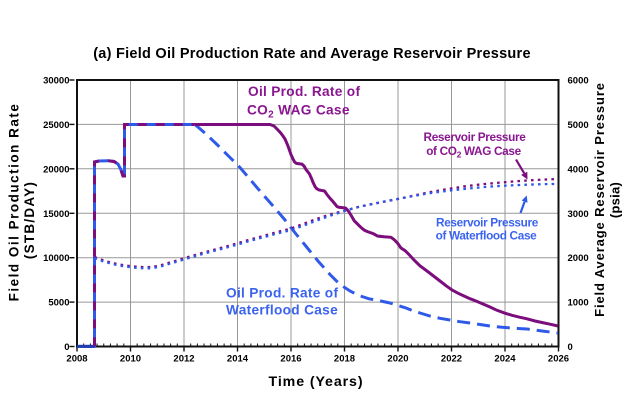  What do you see at coordinates (14, 202) in the screenshot?
I see `svg-text: Field Oil Production Rate` at bounding box center [14, 202].